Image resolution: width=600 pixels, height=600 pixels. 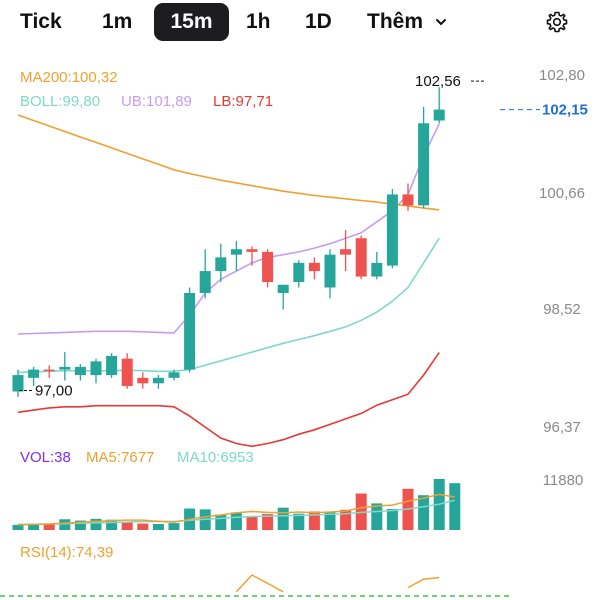 I want to click on volume-tick-label: 11880, so click(x=563, y=480).